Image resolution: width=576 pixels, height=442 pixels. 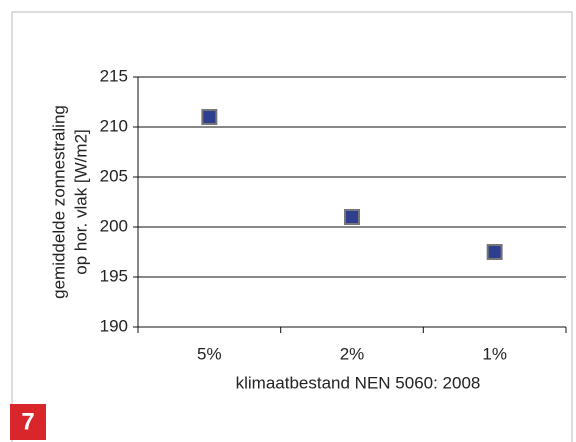 I want to click on y-tick-label: 215, so click(x=114, y=75).